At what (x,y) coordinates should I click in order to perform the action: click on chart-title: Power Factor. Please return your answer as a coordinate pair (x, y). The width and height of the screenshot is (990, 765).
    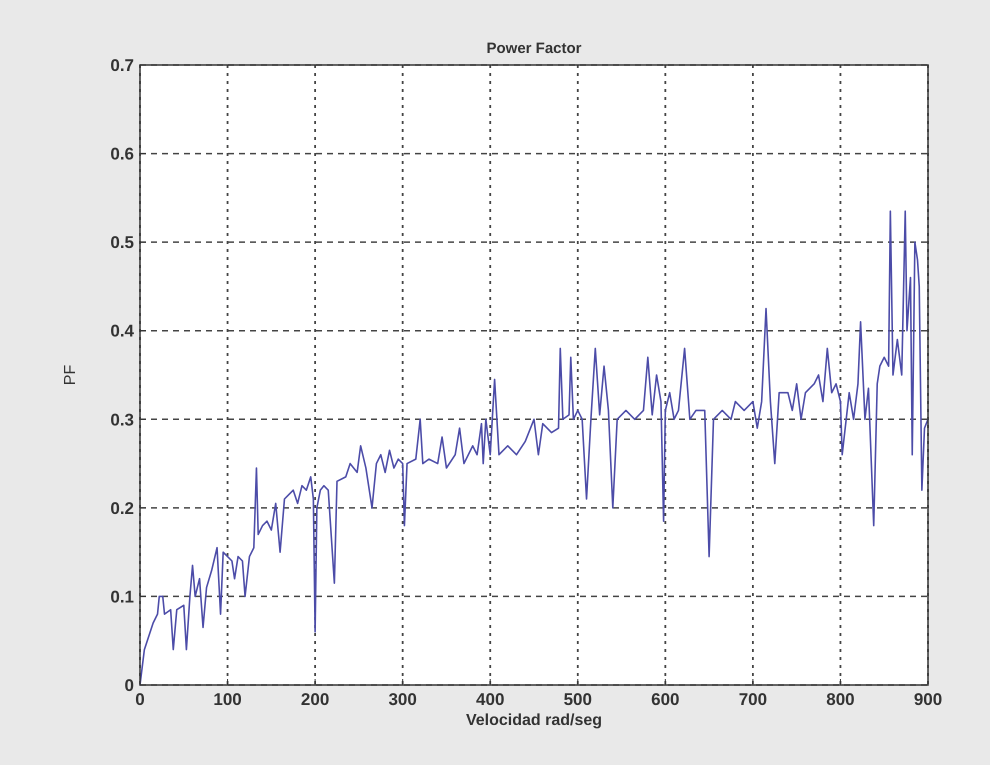
    Looking at the image, I should click on (534, 48).